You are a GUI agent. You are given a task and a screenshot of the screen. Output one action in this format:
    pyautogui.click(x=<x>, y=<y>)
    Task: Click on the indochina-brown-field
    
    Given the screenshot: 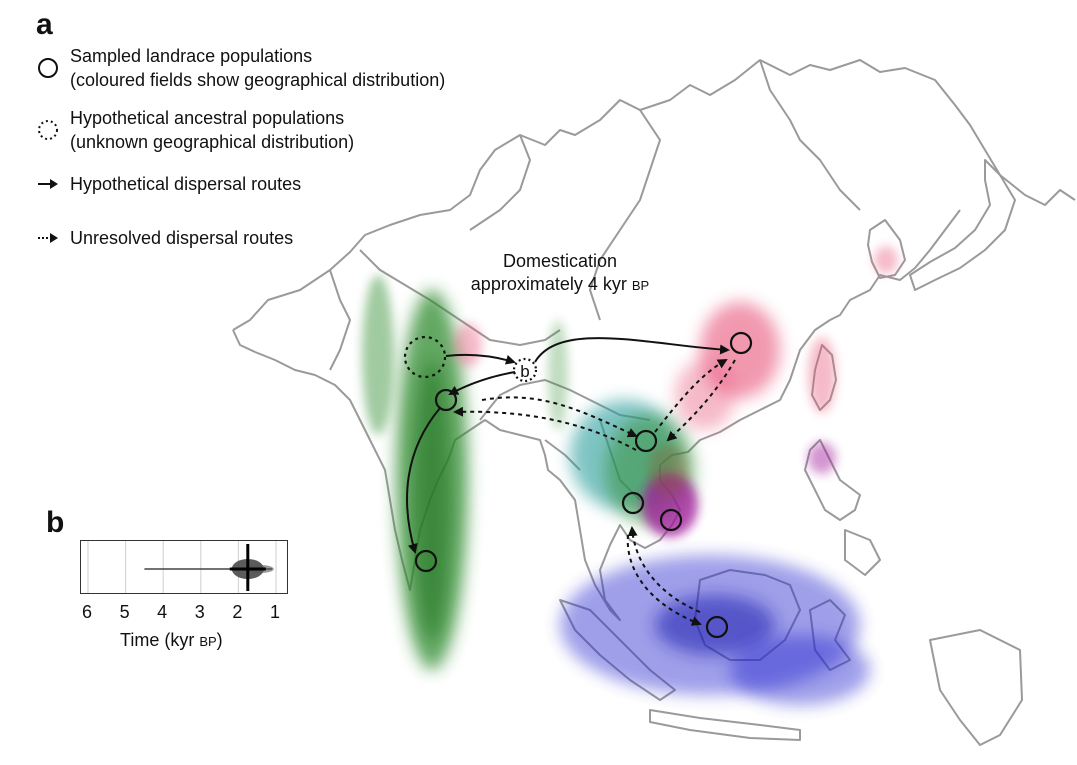 What is the action you would take?
    pyautogui.click(x=668, y=470)
    